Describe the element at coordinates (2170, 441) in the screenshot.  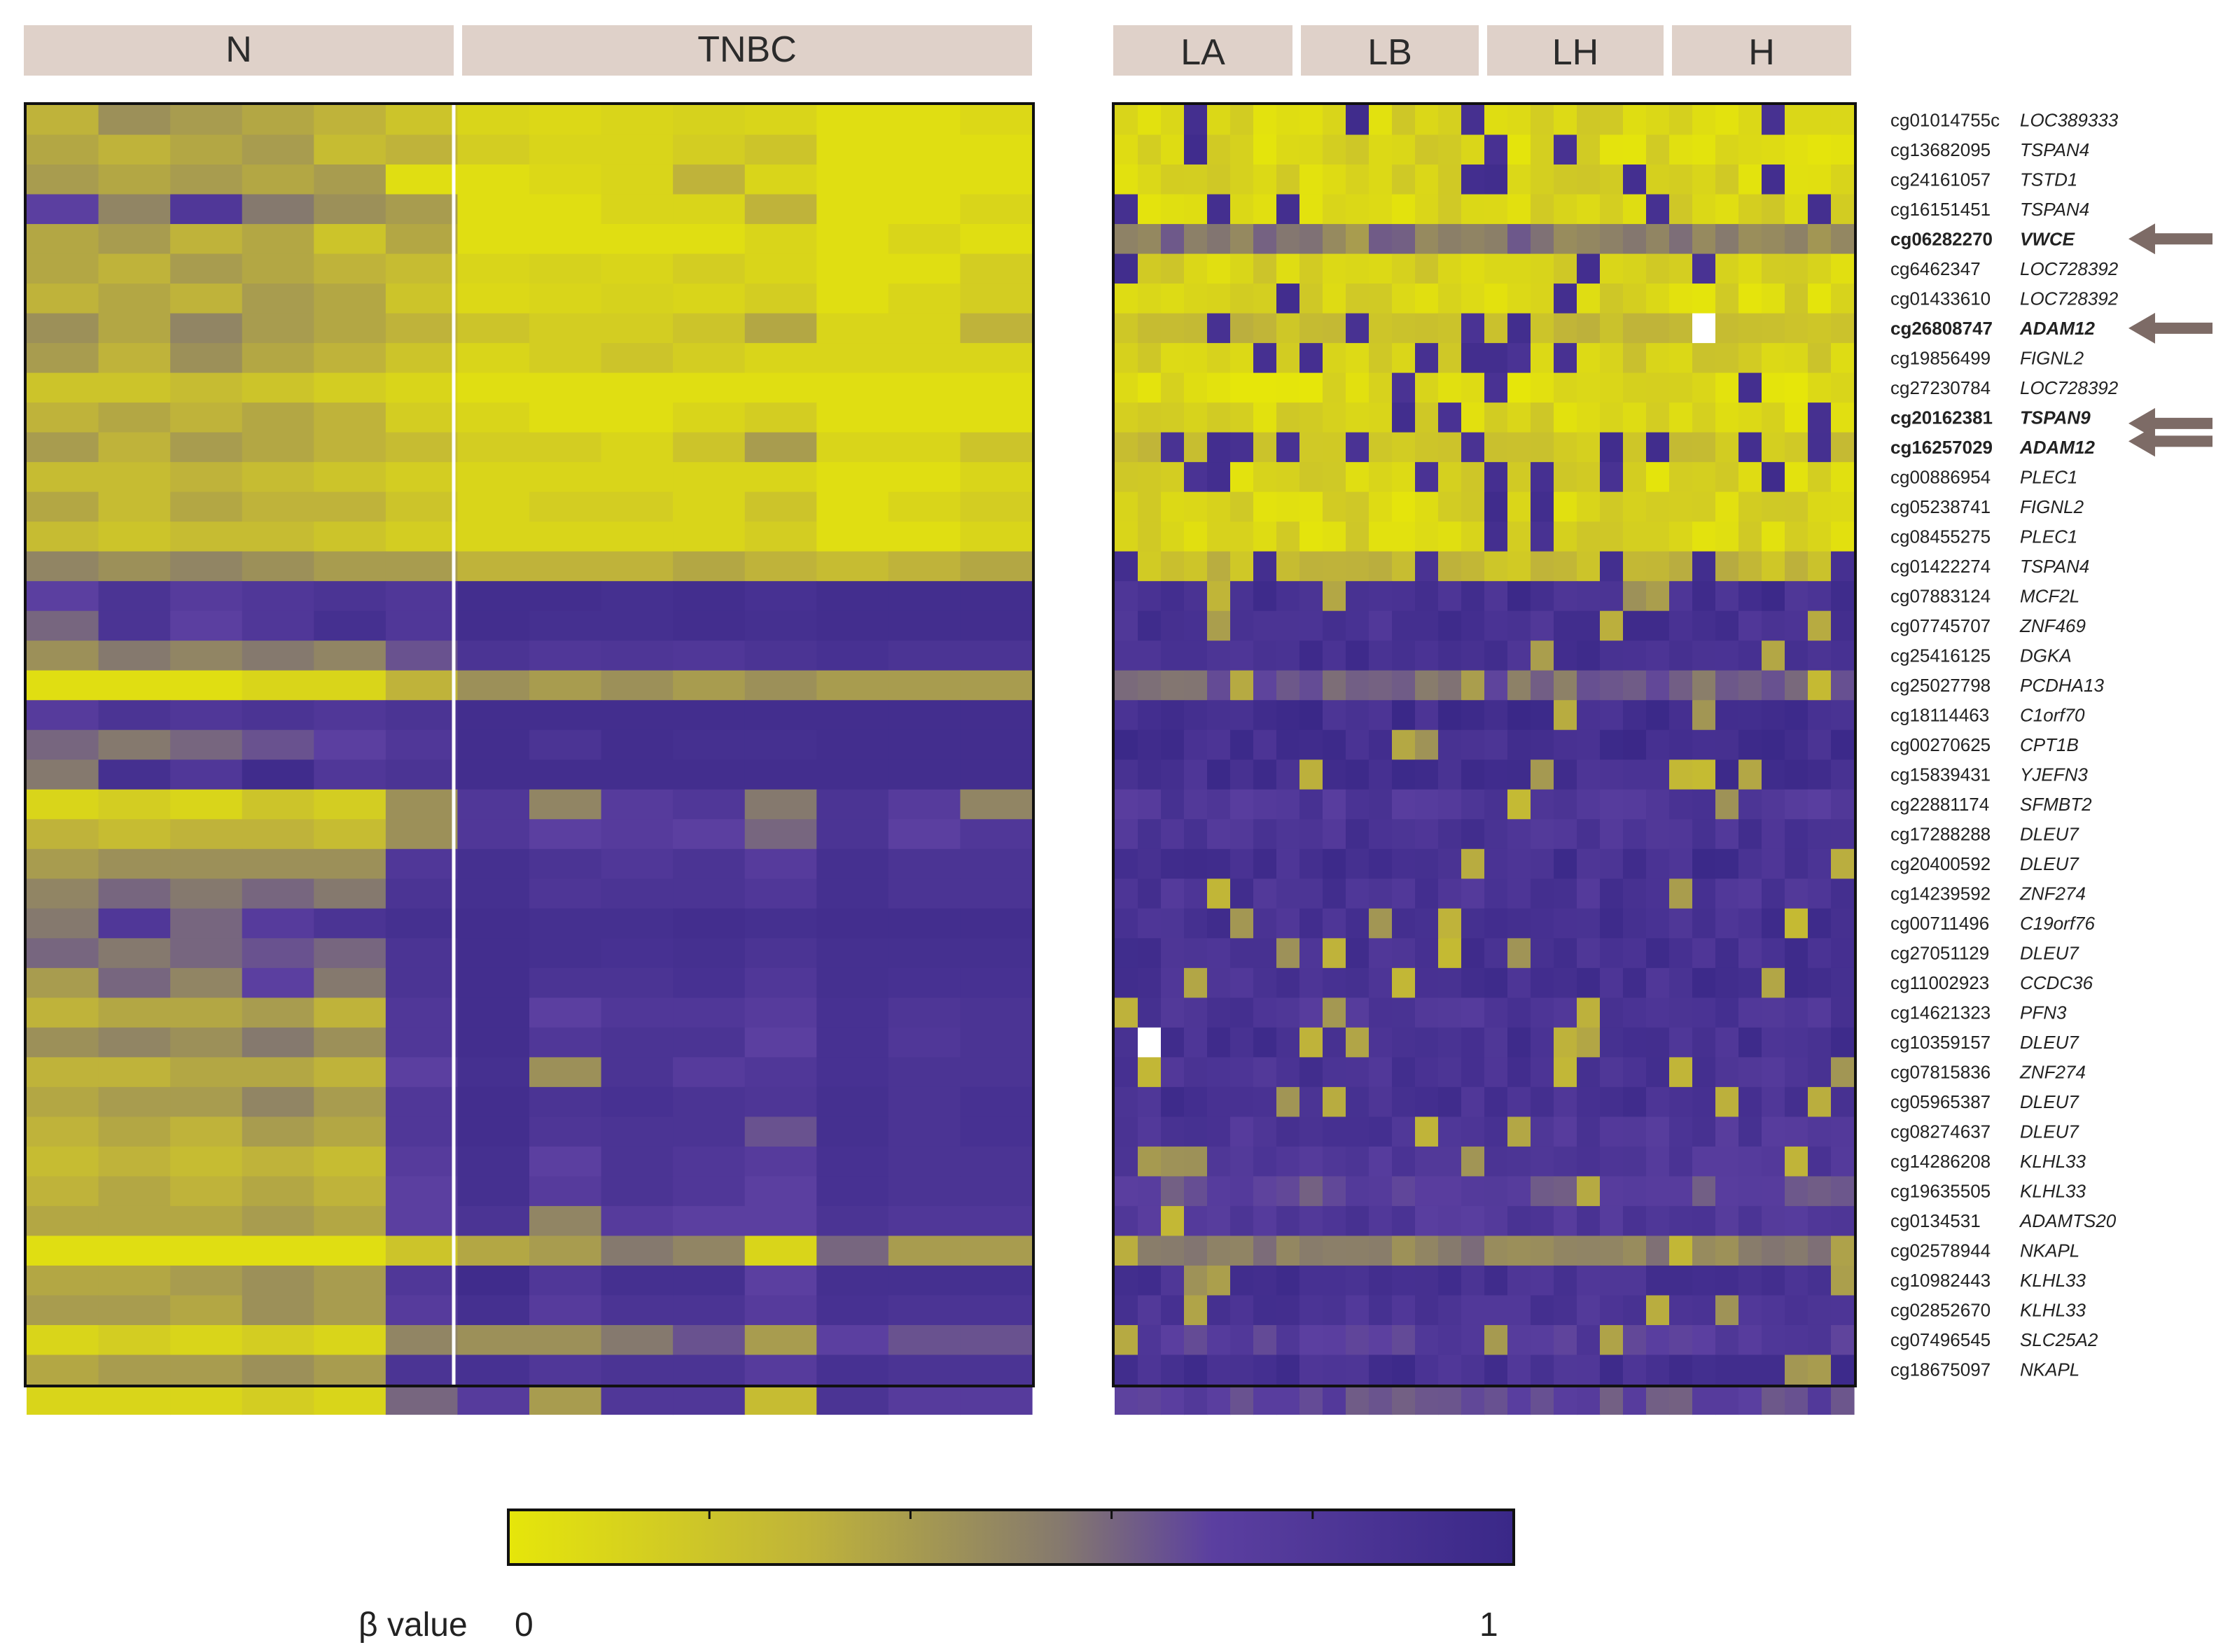
I see `highlight-arrow` at that location.